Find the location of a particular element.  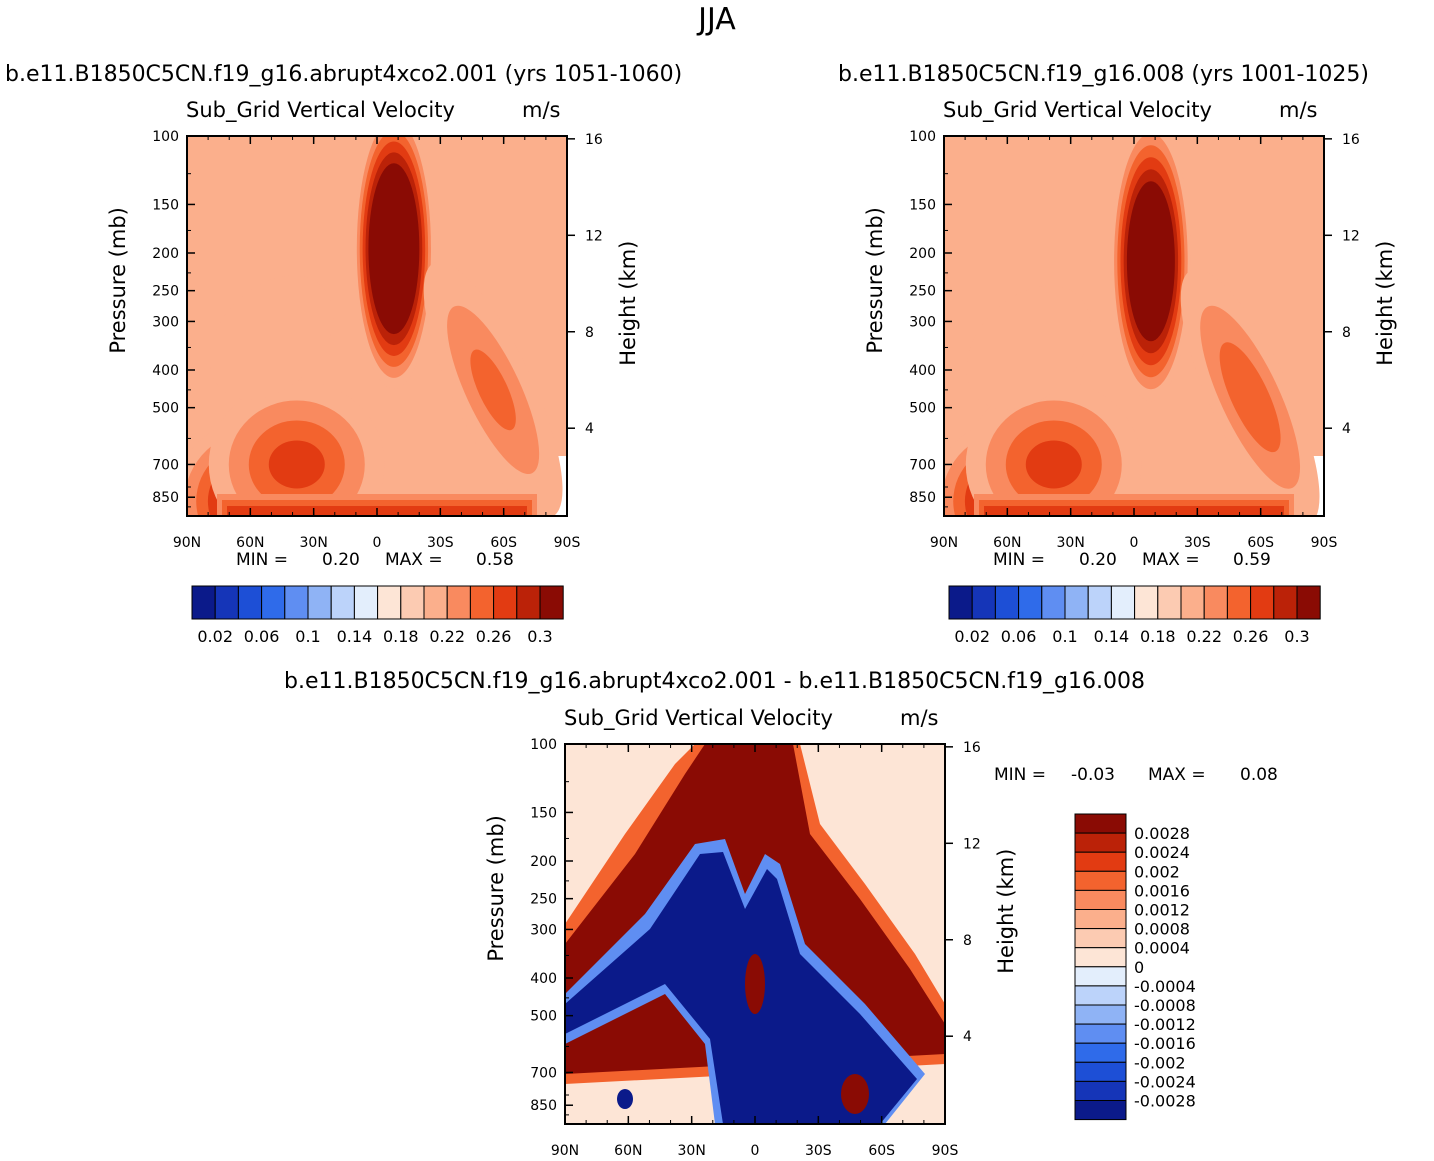

y-axis-label-right: Height (km) is located at coordinates (1385, 303).